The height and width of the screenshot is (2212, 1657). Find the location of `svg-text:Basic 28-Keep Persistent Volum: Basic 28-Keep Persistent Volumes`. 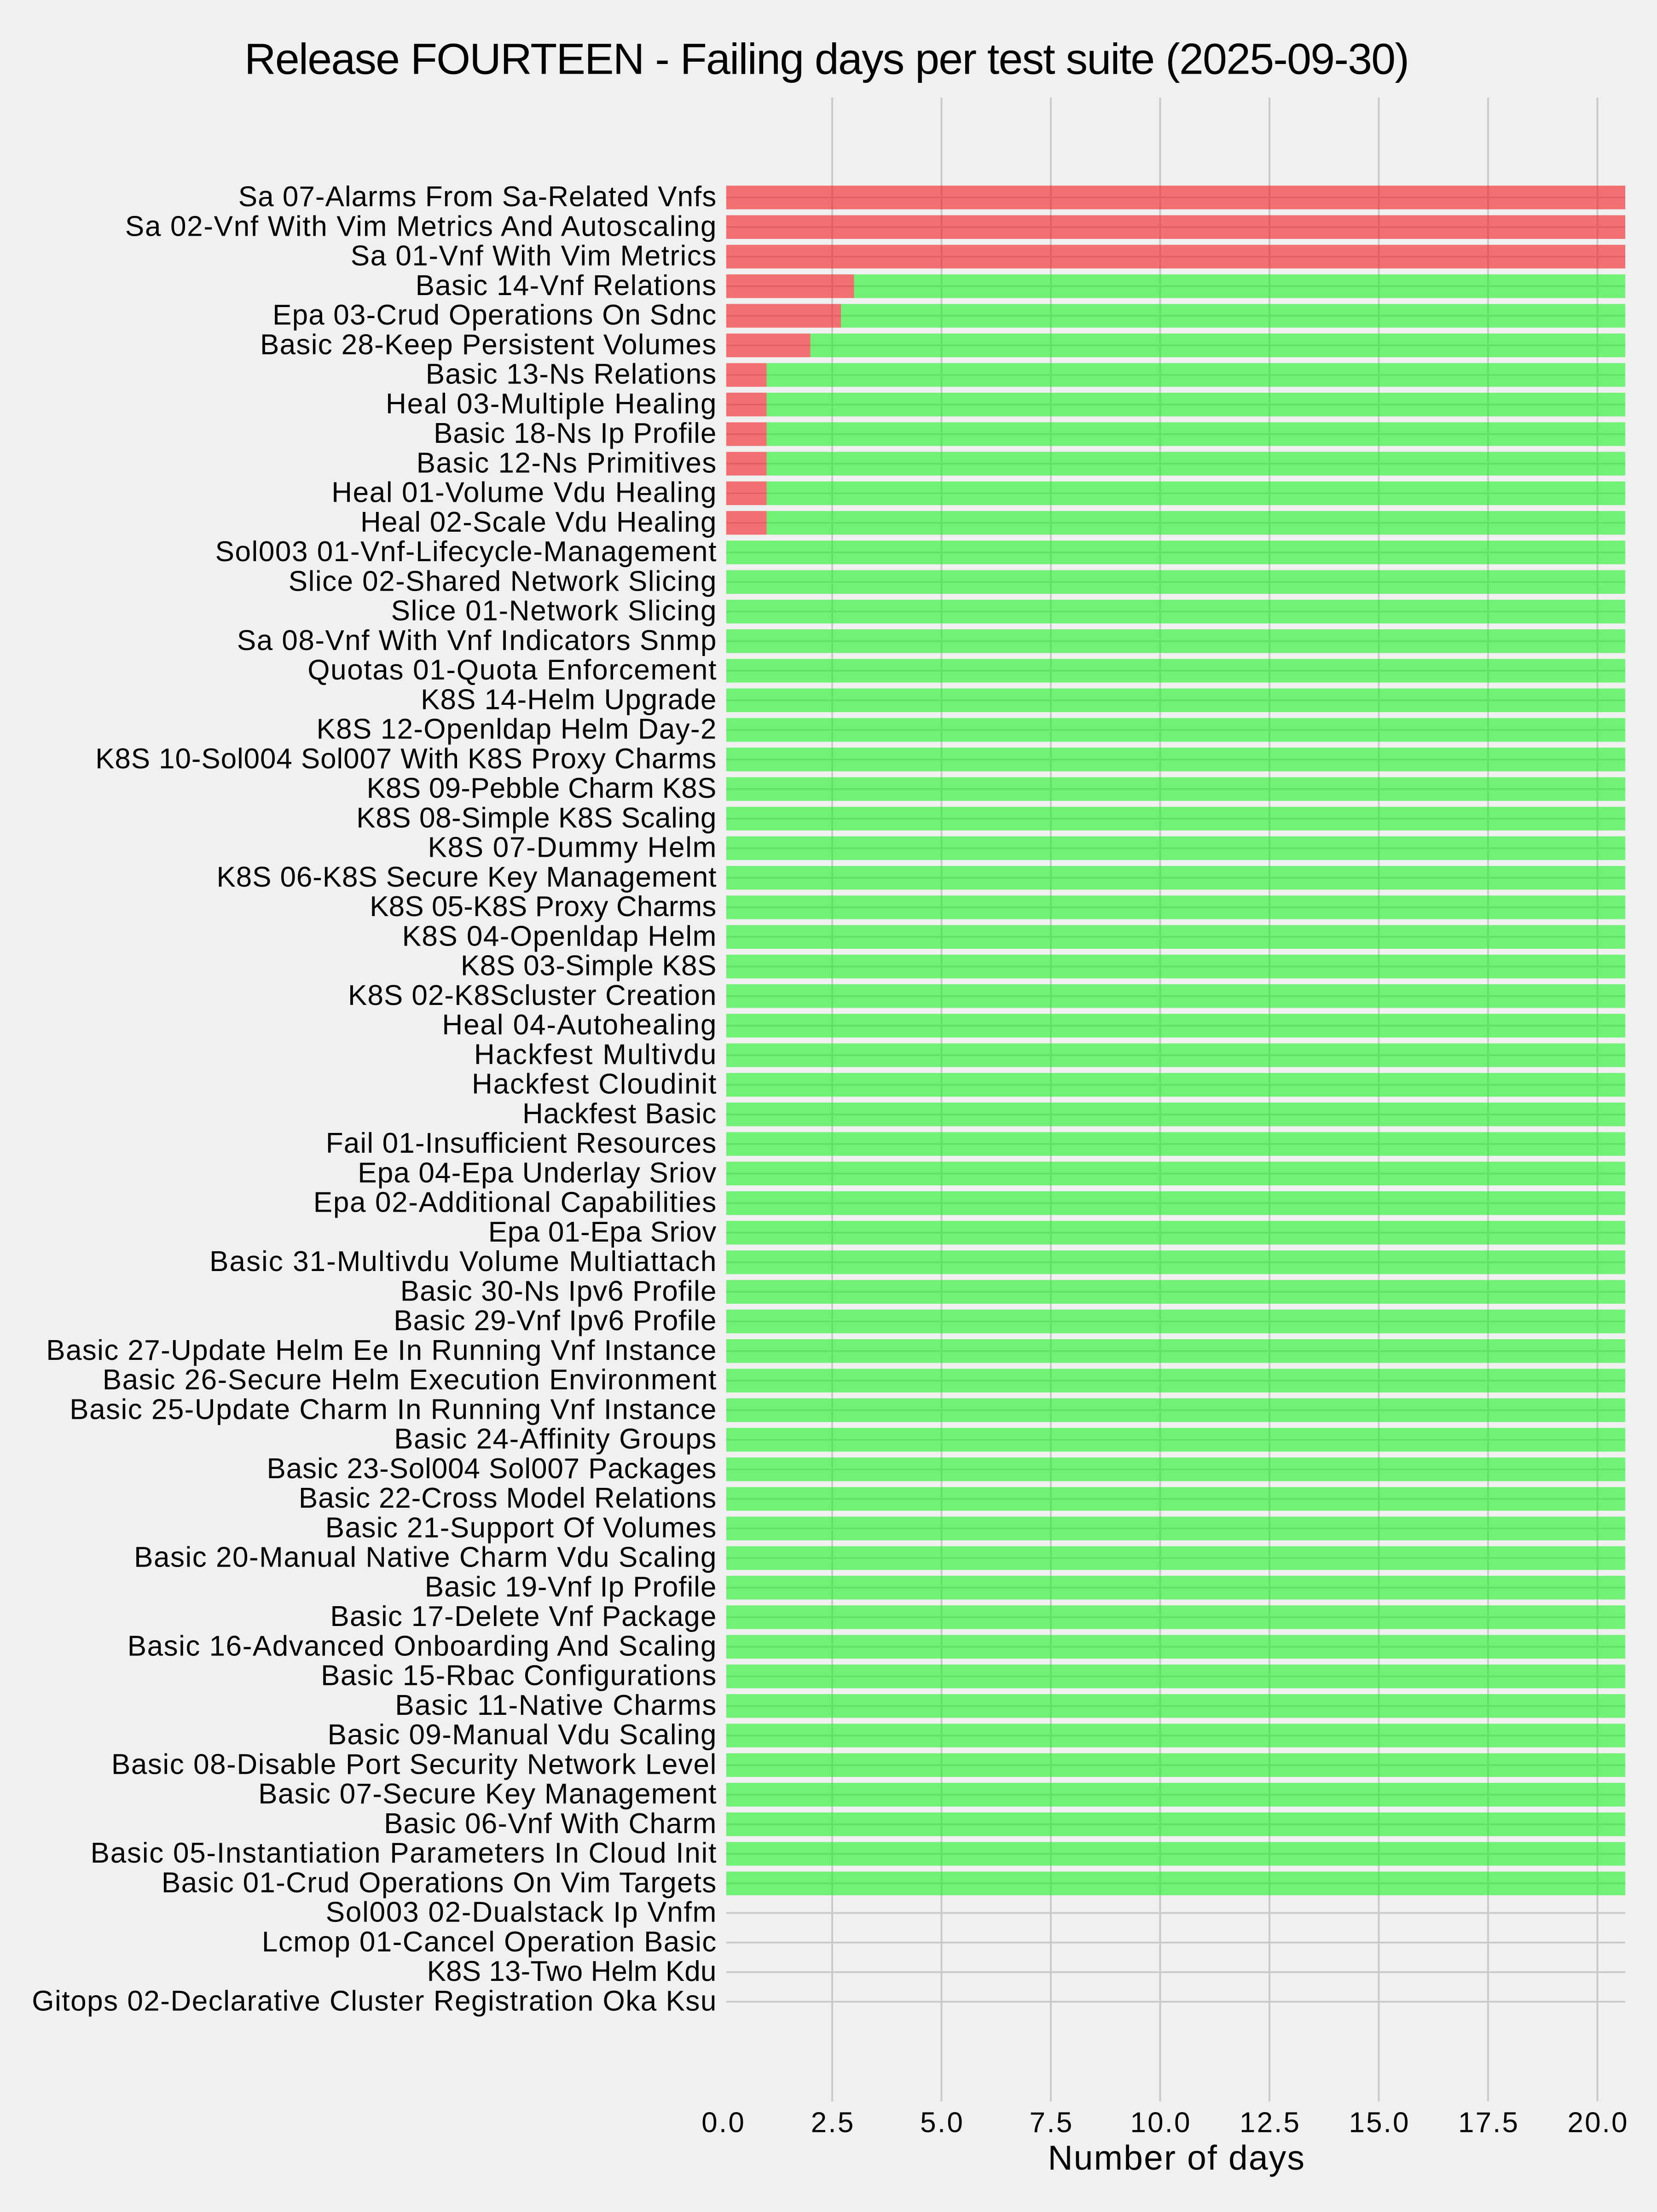

svg-text:Basic 28-Keep Persistent Volum: Basic 28-Keep Persistent Volumes is located at coordinates (488, 345).